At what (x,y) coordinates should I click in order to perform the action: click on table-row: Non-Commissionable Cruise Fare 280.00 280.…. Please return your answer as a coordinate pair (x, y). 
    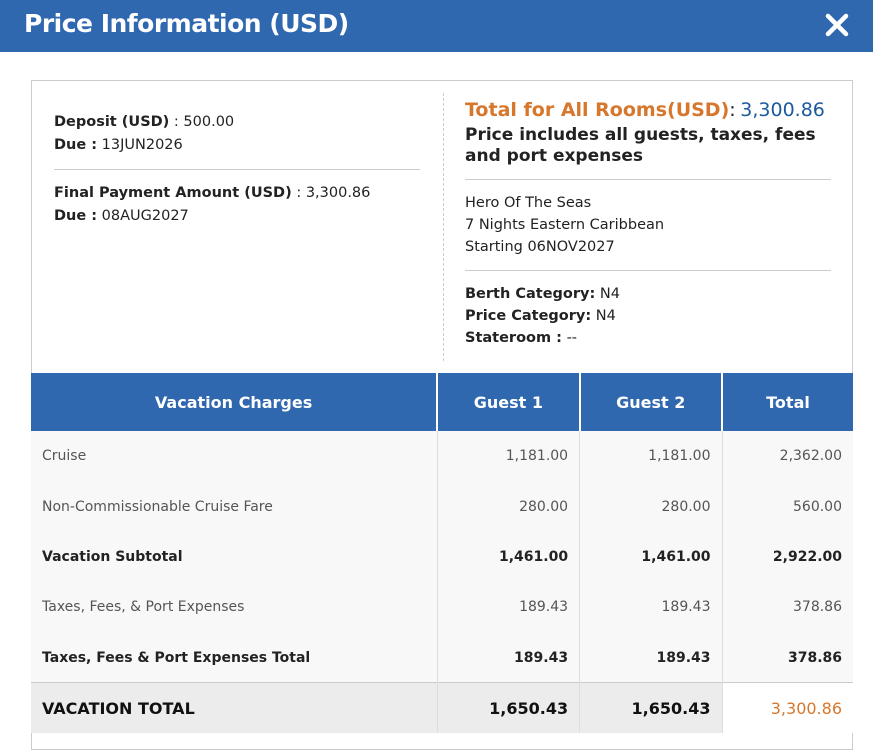
    Looking at the image, I should click on (442, 506).